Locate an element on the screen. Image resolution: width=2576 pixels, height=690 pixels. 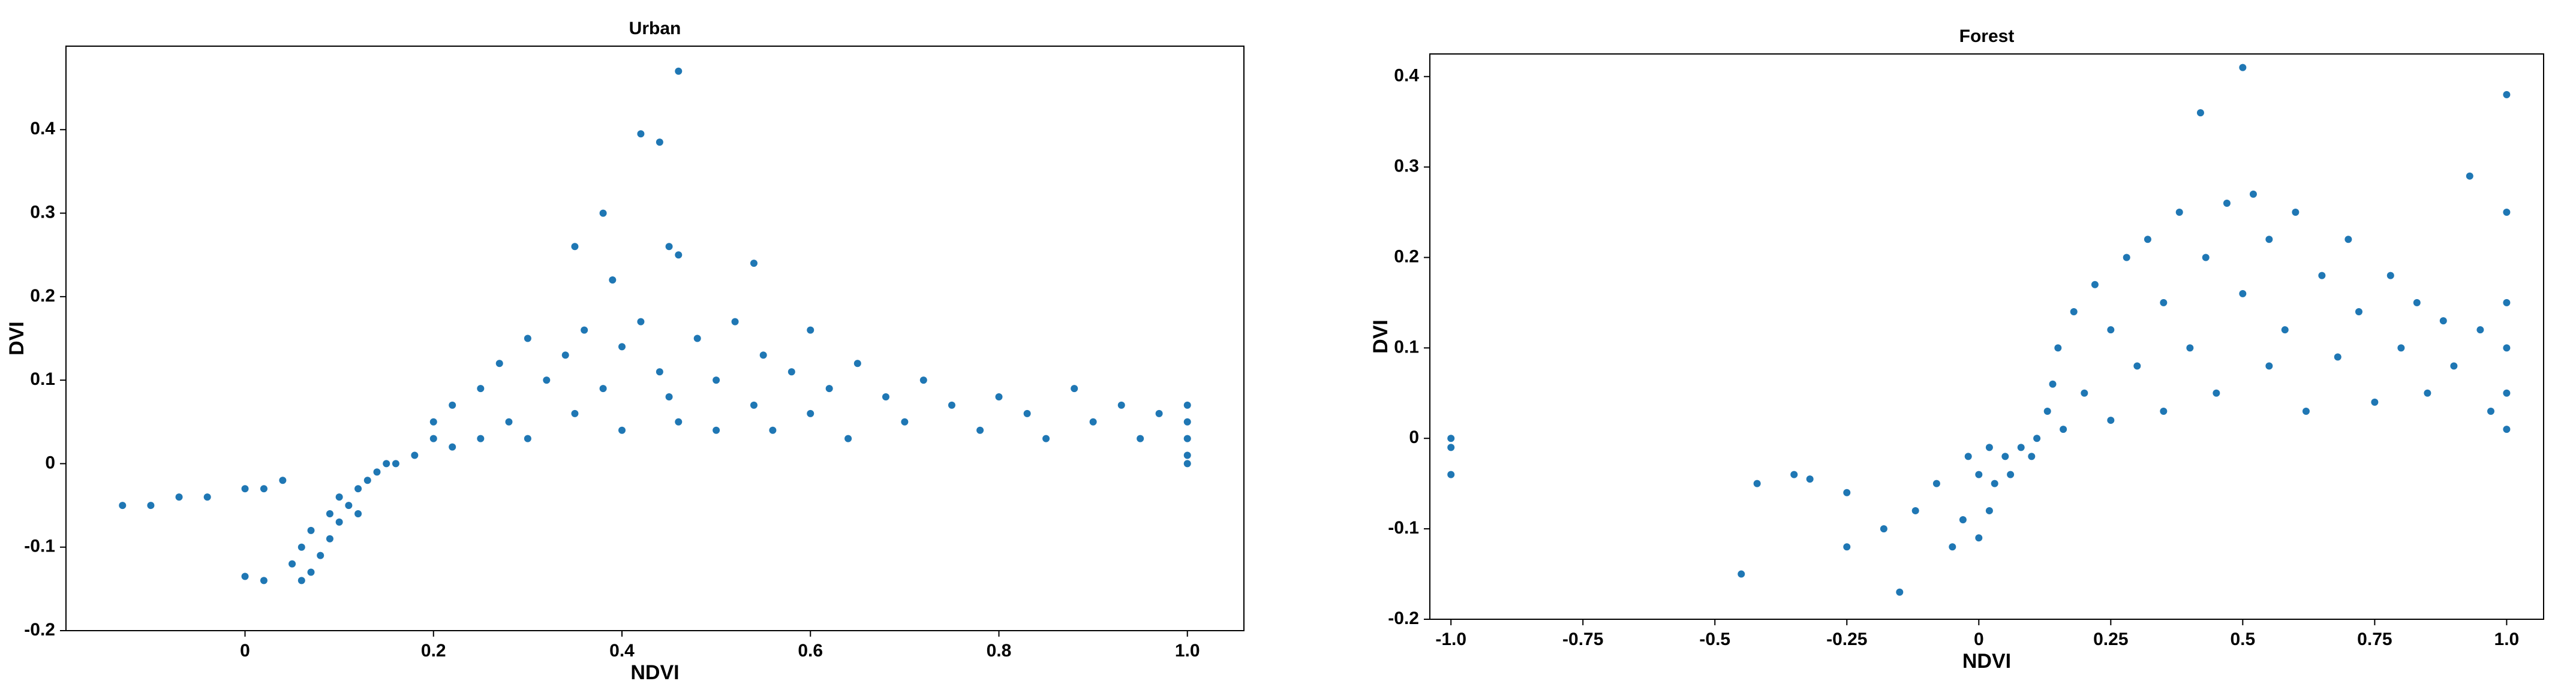
chart-title: Urban is located at coordinates (655, 28).